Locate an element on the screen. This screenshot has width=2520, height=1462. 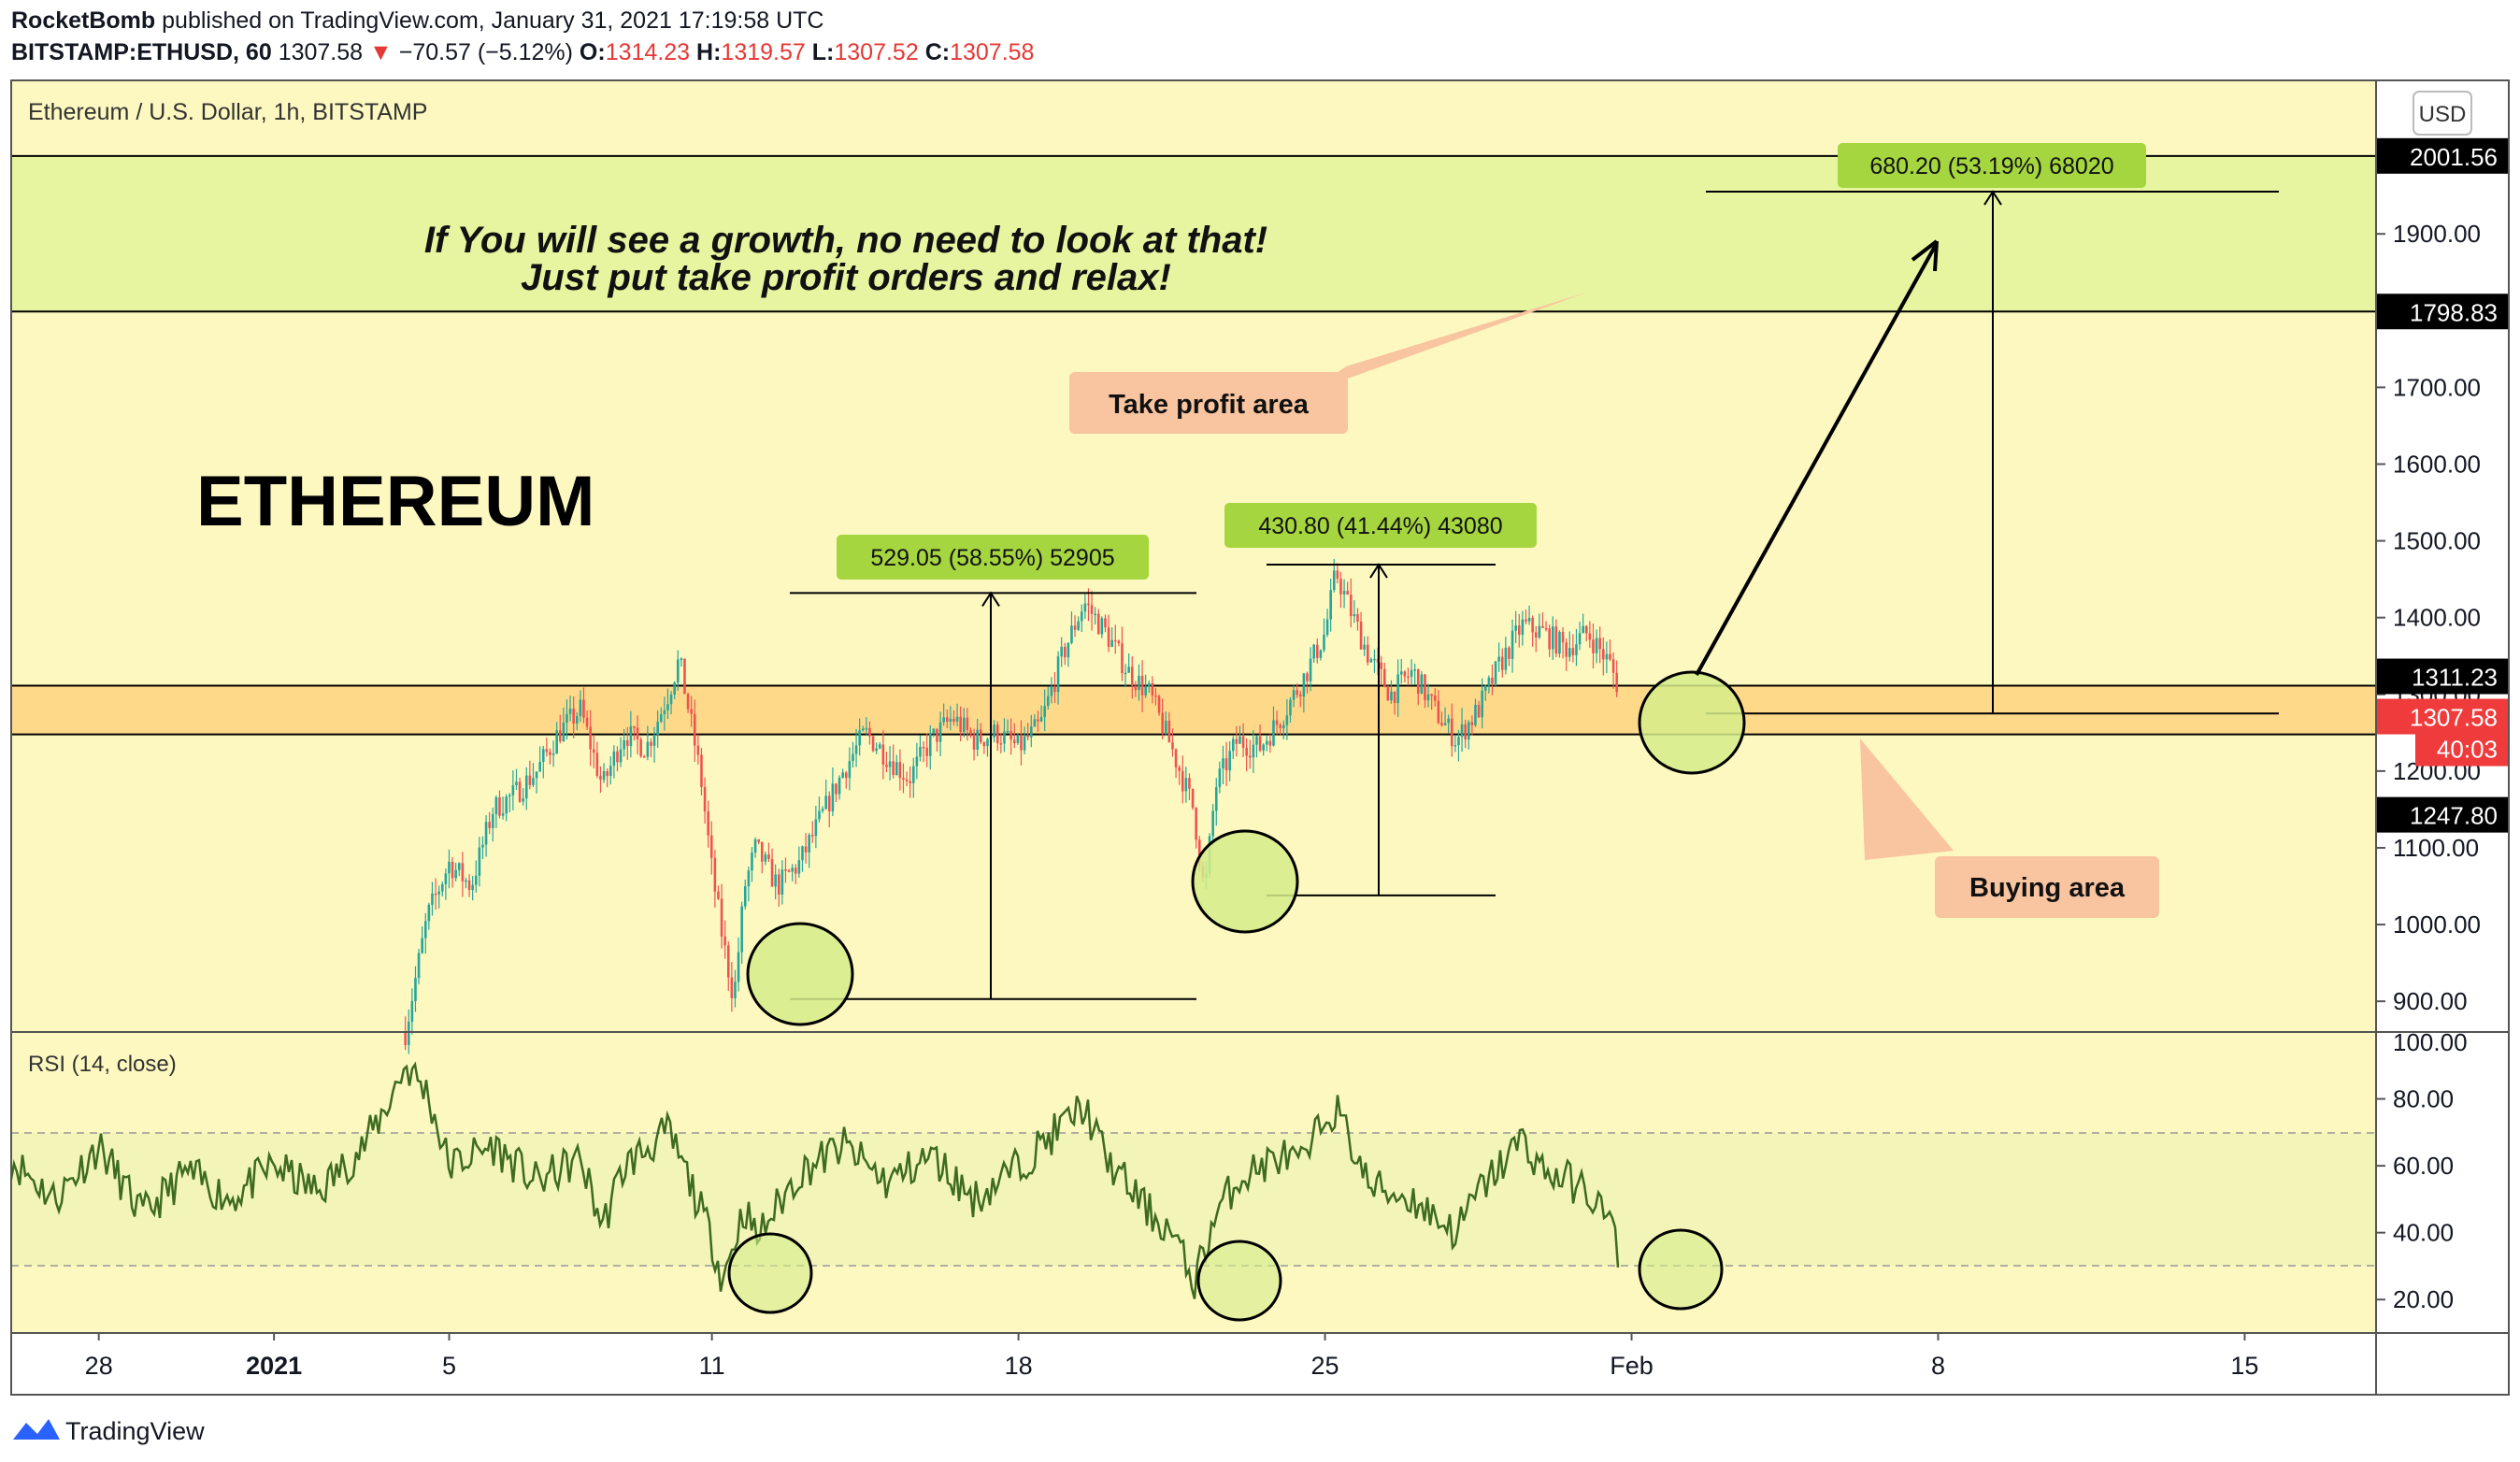
footer-brand: TradingView is located at coordinates (135, 1431).